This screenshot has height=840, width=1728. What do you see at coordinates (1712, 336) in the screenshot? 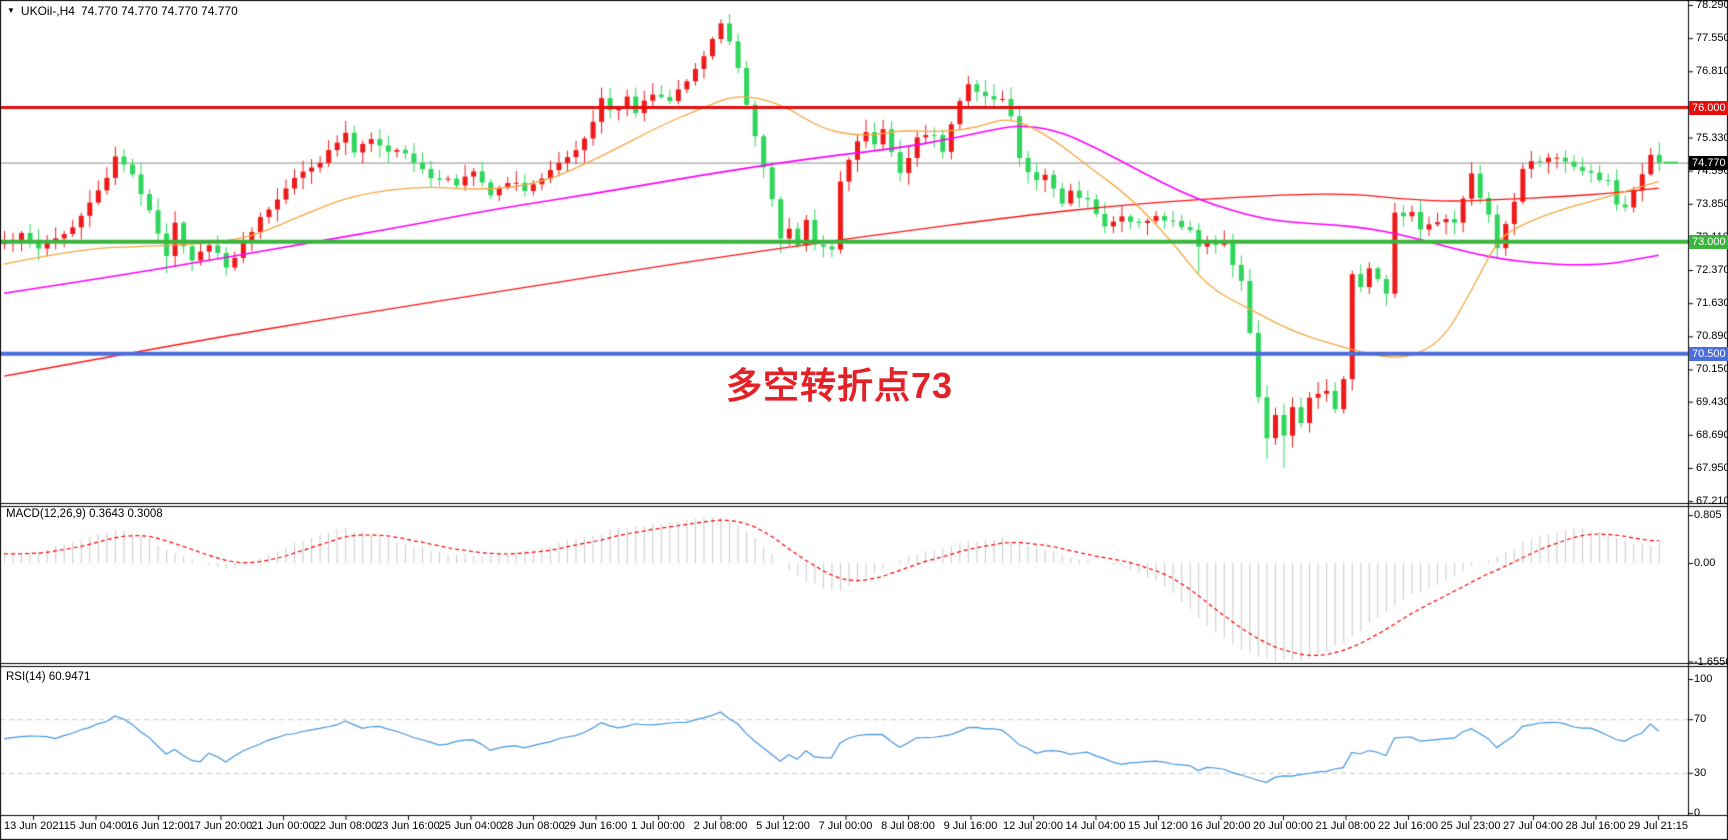
I see `price-tick-label: 70.890` at bounding box center [1712, 336].